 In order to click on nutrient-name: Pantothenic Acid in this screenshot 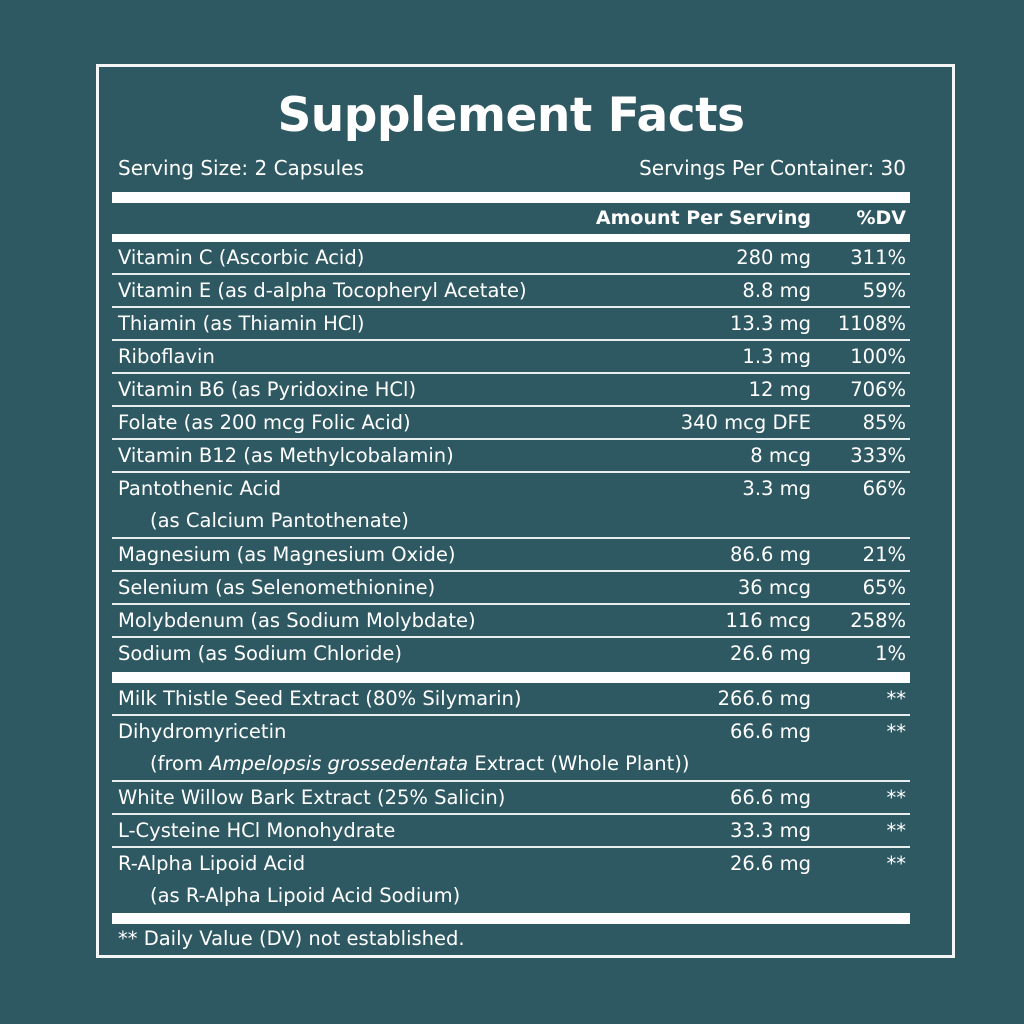, I will do `click(199, 488)`.